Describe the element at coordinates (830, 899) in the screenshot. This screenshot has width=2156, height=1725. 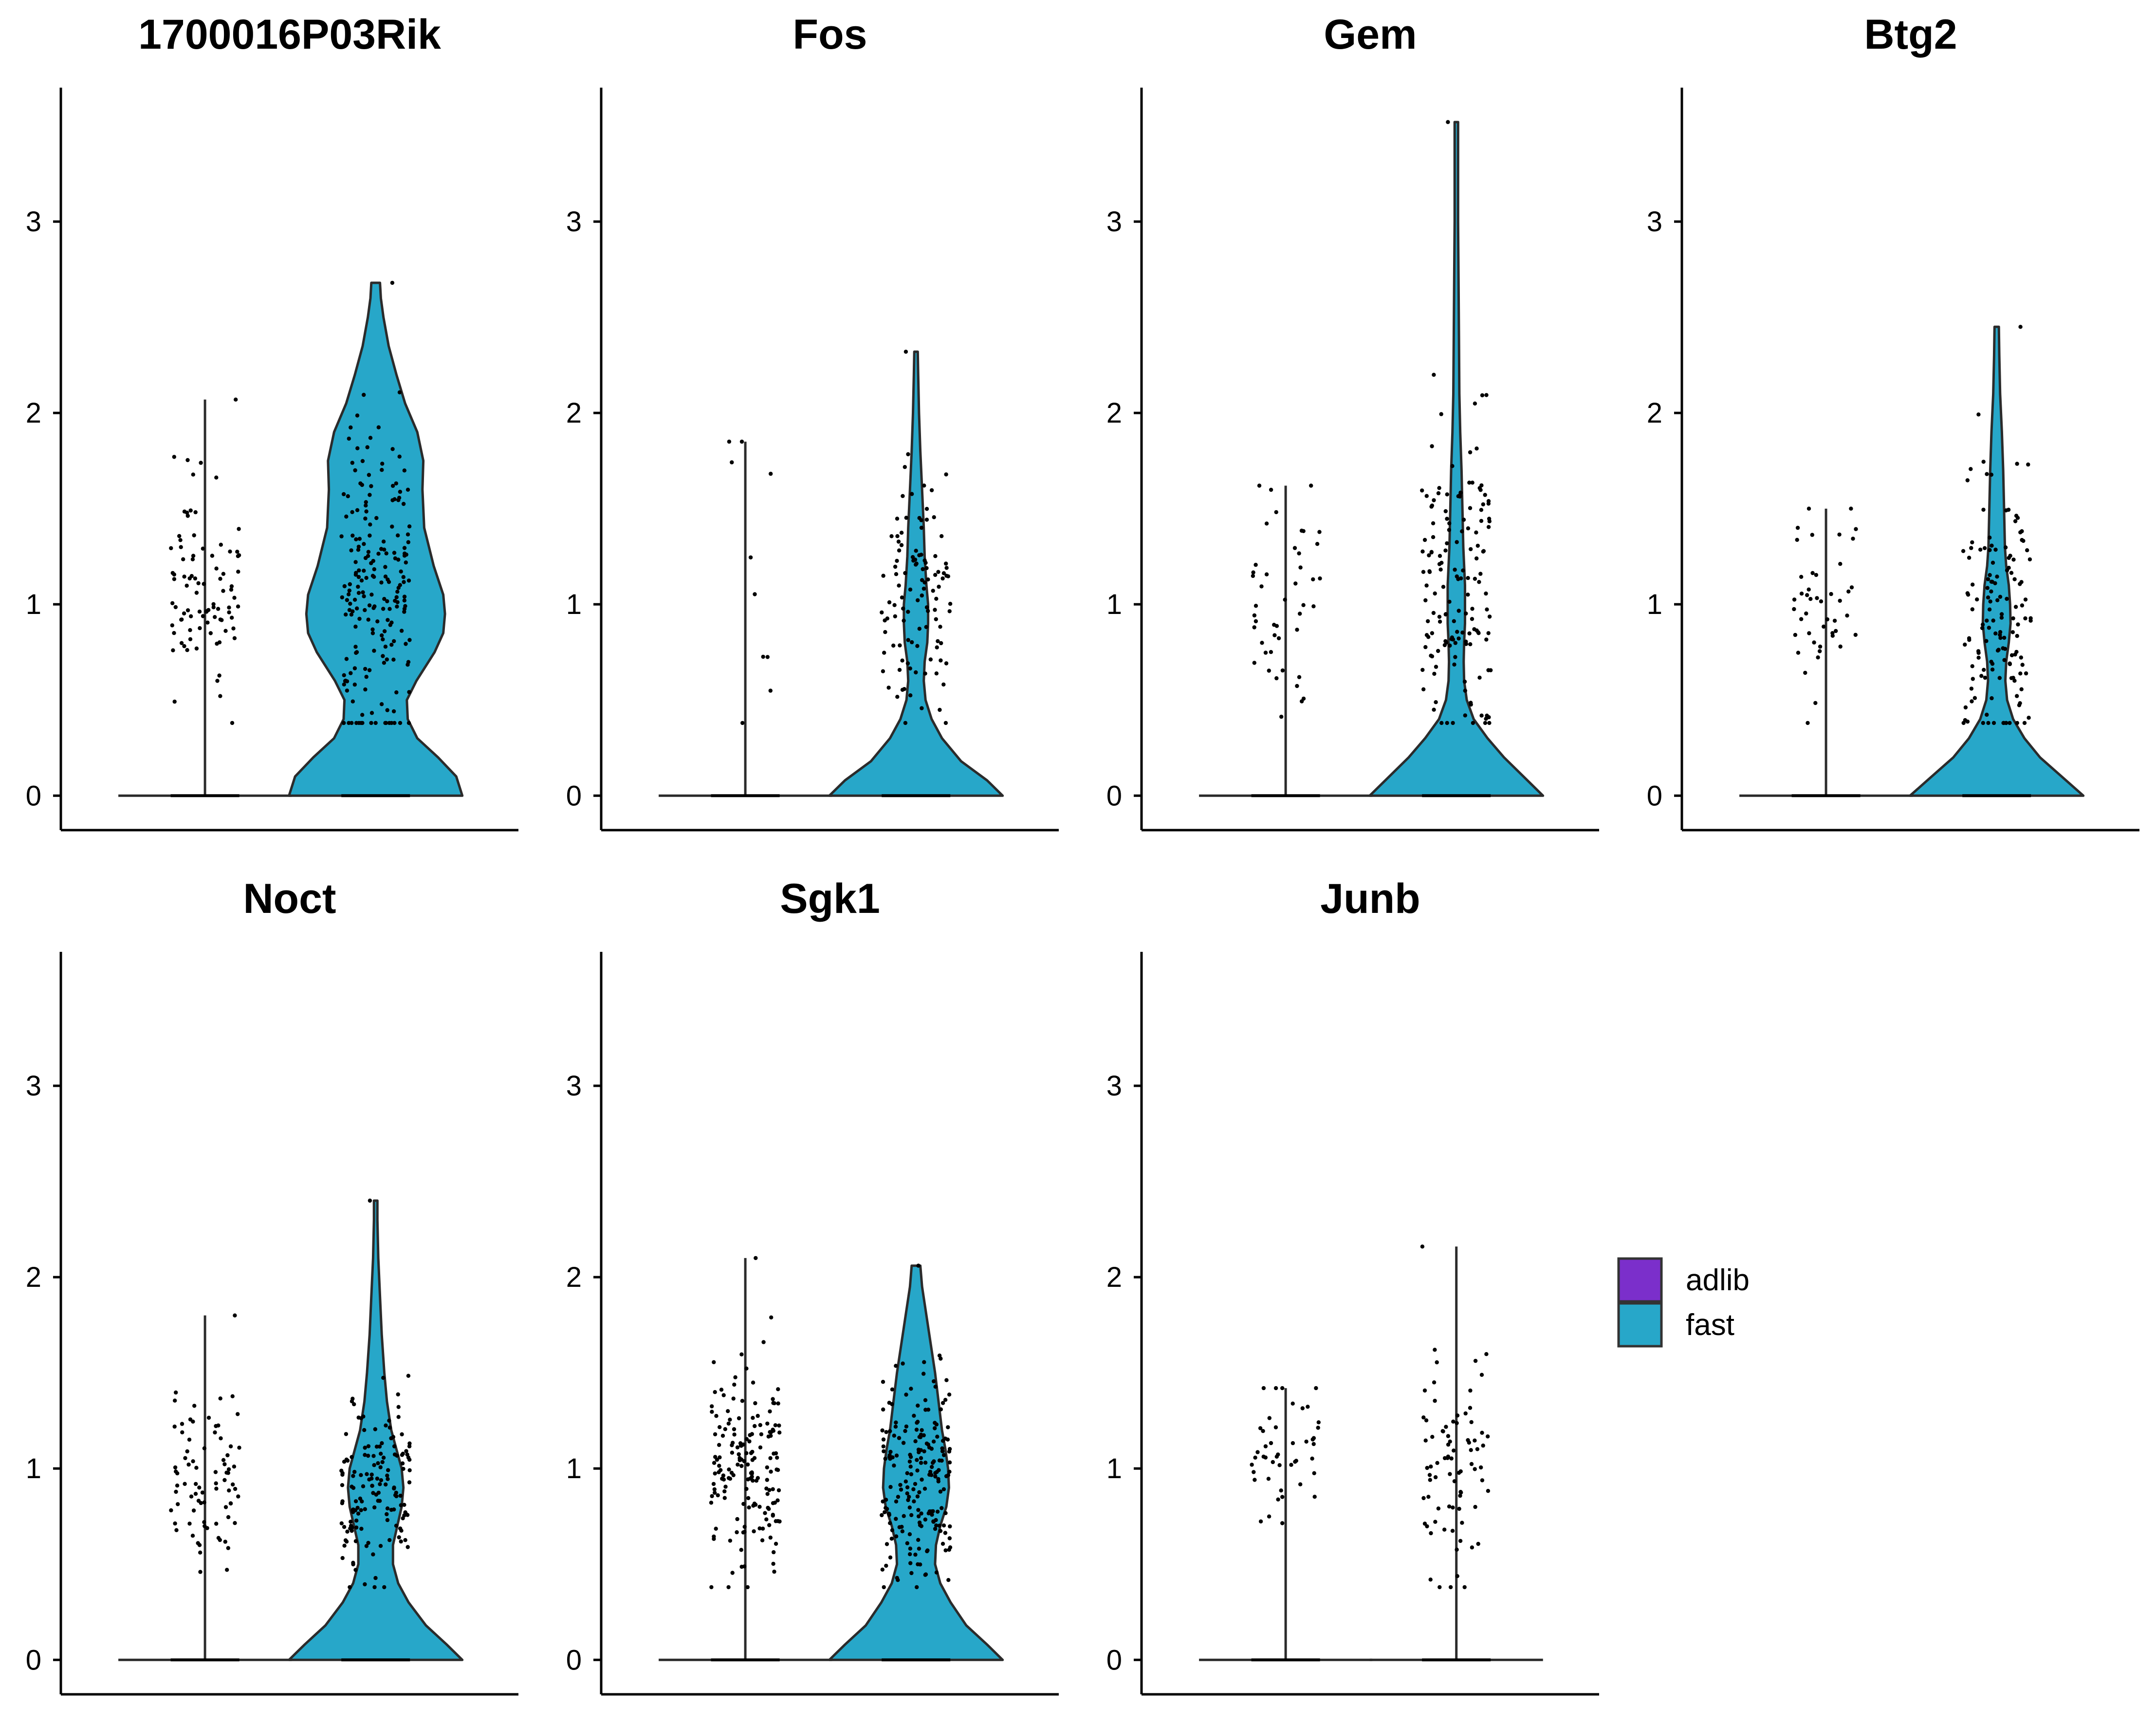
I see `panel-title: Sgk1` at that location.